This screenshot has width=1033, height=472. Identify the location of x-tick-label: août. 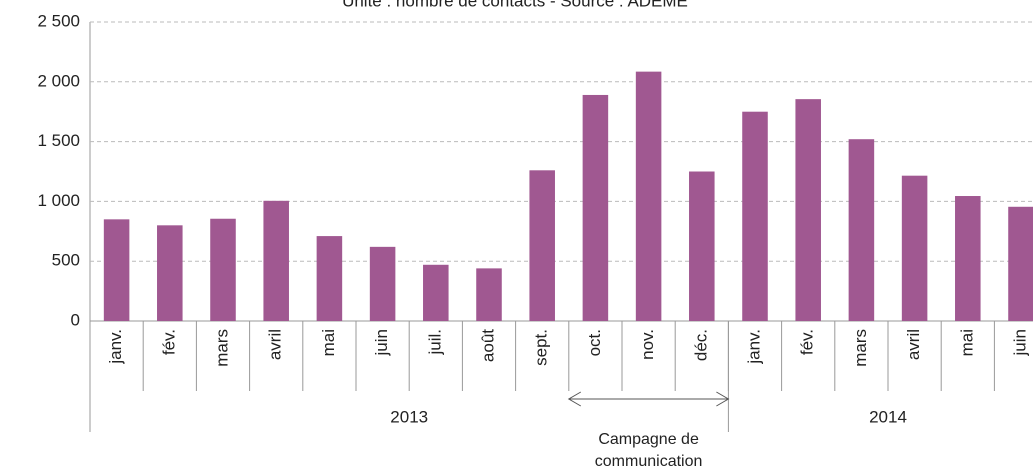
(487, 345).